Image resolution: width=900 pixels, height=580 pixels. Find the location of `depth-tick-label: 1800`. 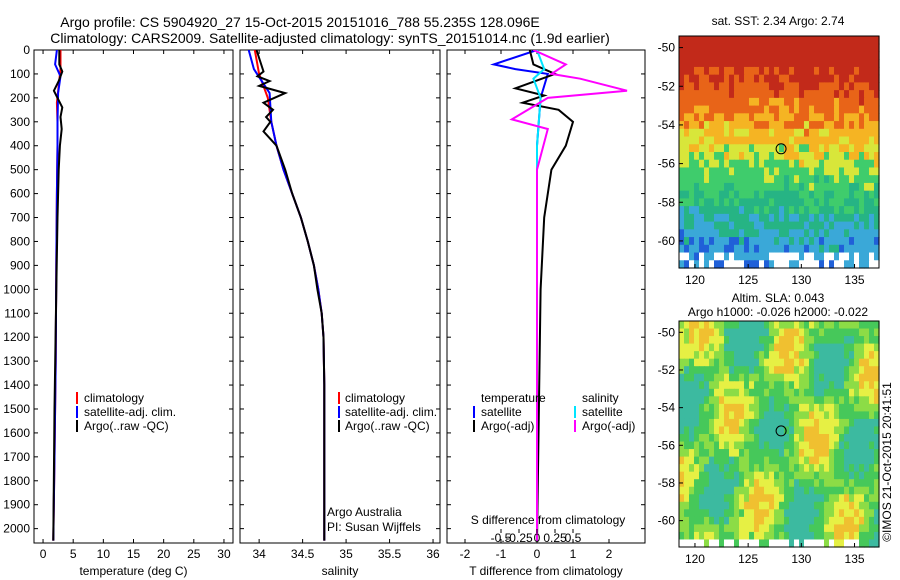

depth-tick-label: 1800 is located at coordinates (16, 481).